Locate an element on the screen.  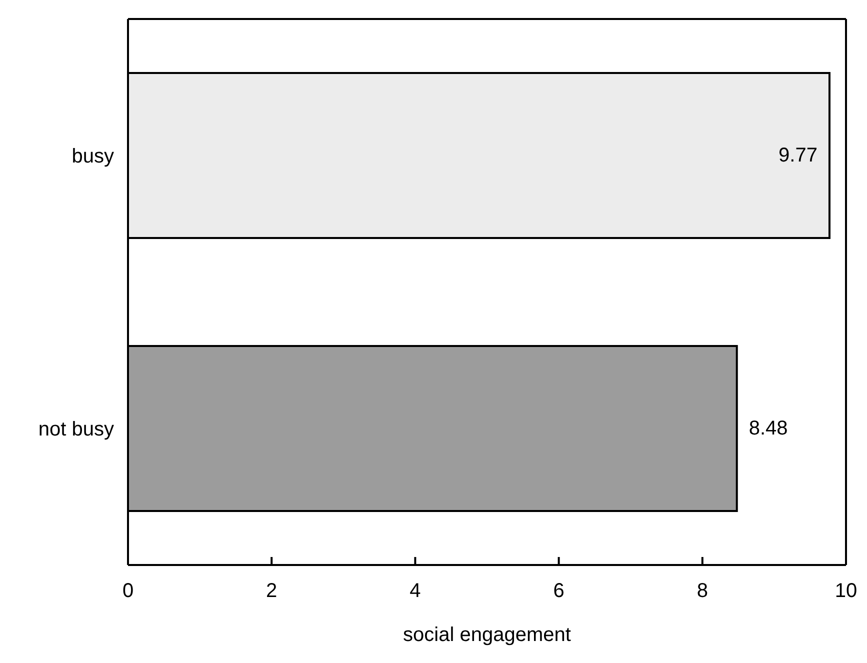
x-tick-label: 10 is located at coordinates (846, 591).